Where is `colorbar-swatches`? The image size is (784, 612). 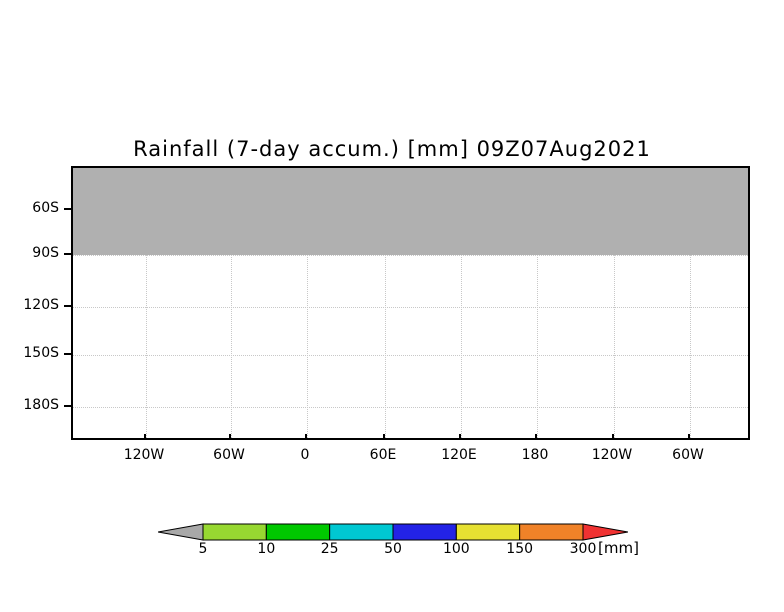 colorbar-swatches is located at coordinates (393, 532).